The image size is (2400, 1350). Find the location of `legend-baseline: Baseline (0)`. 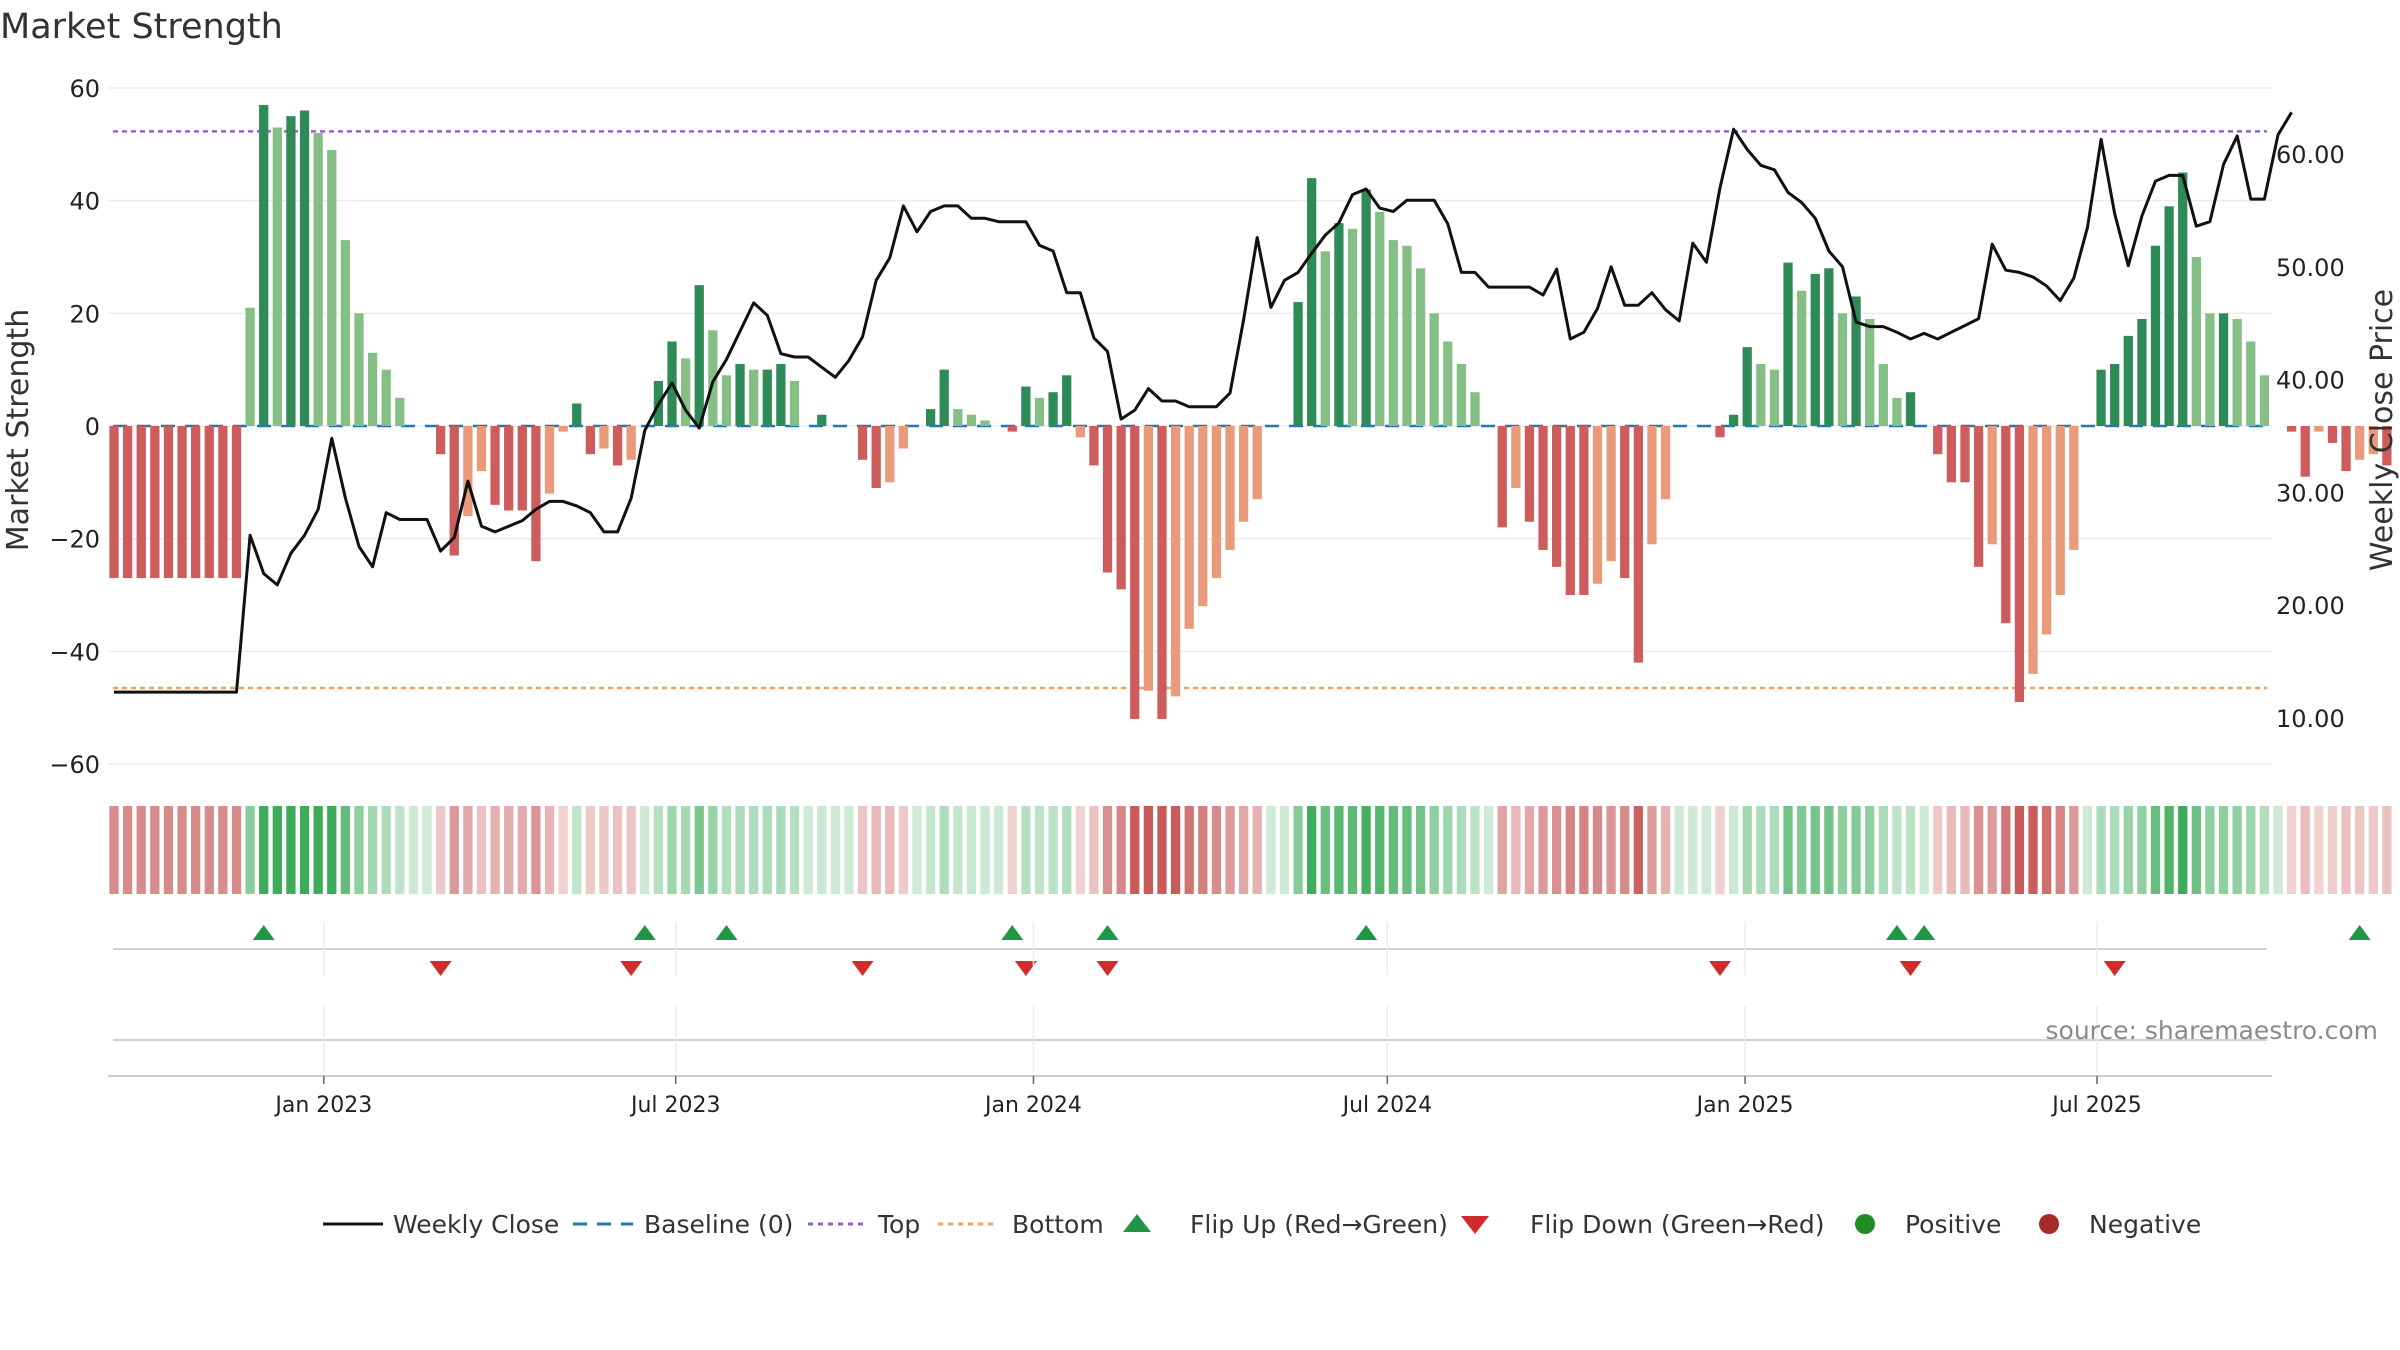

legend-baseline: Baseline (0) is located at coordinates (718, 1224).